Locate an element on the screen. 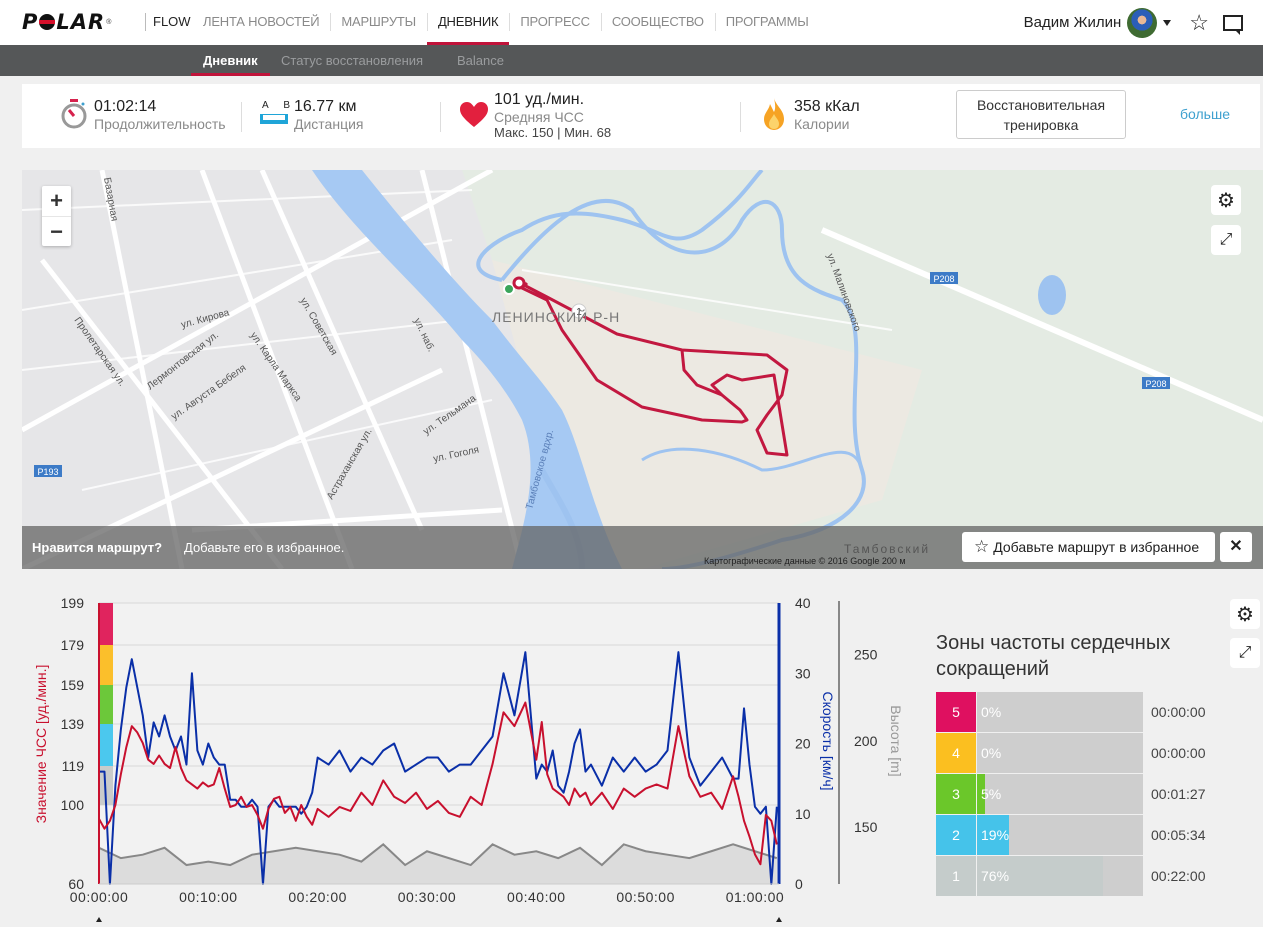 The image size is (1263, 927). speed-line is located at coordinates (438, 768).